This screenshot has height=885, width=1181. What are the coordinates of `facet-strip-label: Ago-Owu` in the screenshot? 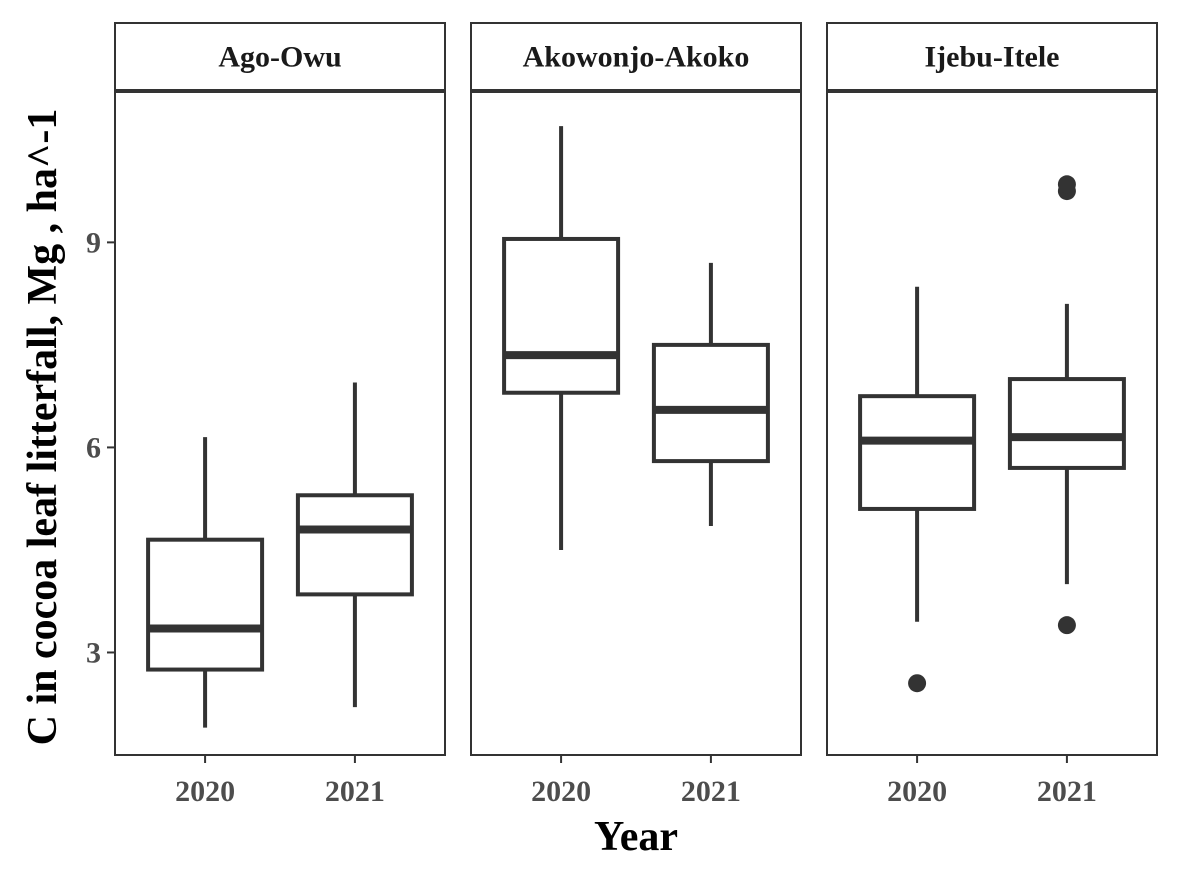 It's located at (279, 57).